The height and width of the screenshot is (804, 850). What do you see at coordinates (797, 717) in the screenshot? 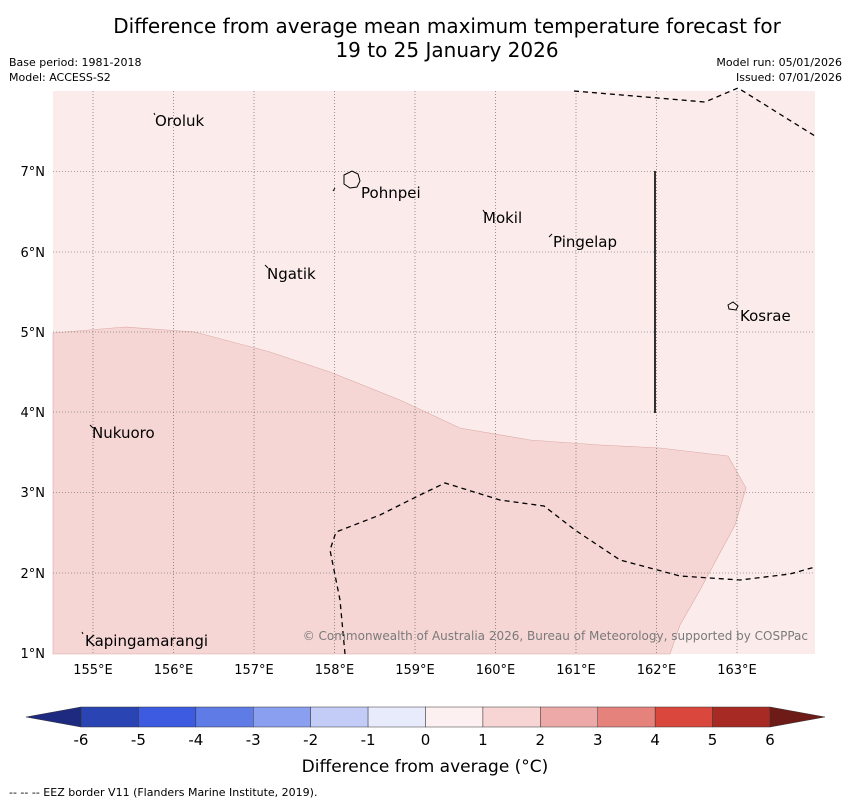
I see `colorbar-extend-high` at bounding box center [797, 717].